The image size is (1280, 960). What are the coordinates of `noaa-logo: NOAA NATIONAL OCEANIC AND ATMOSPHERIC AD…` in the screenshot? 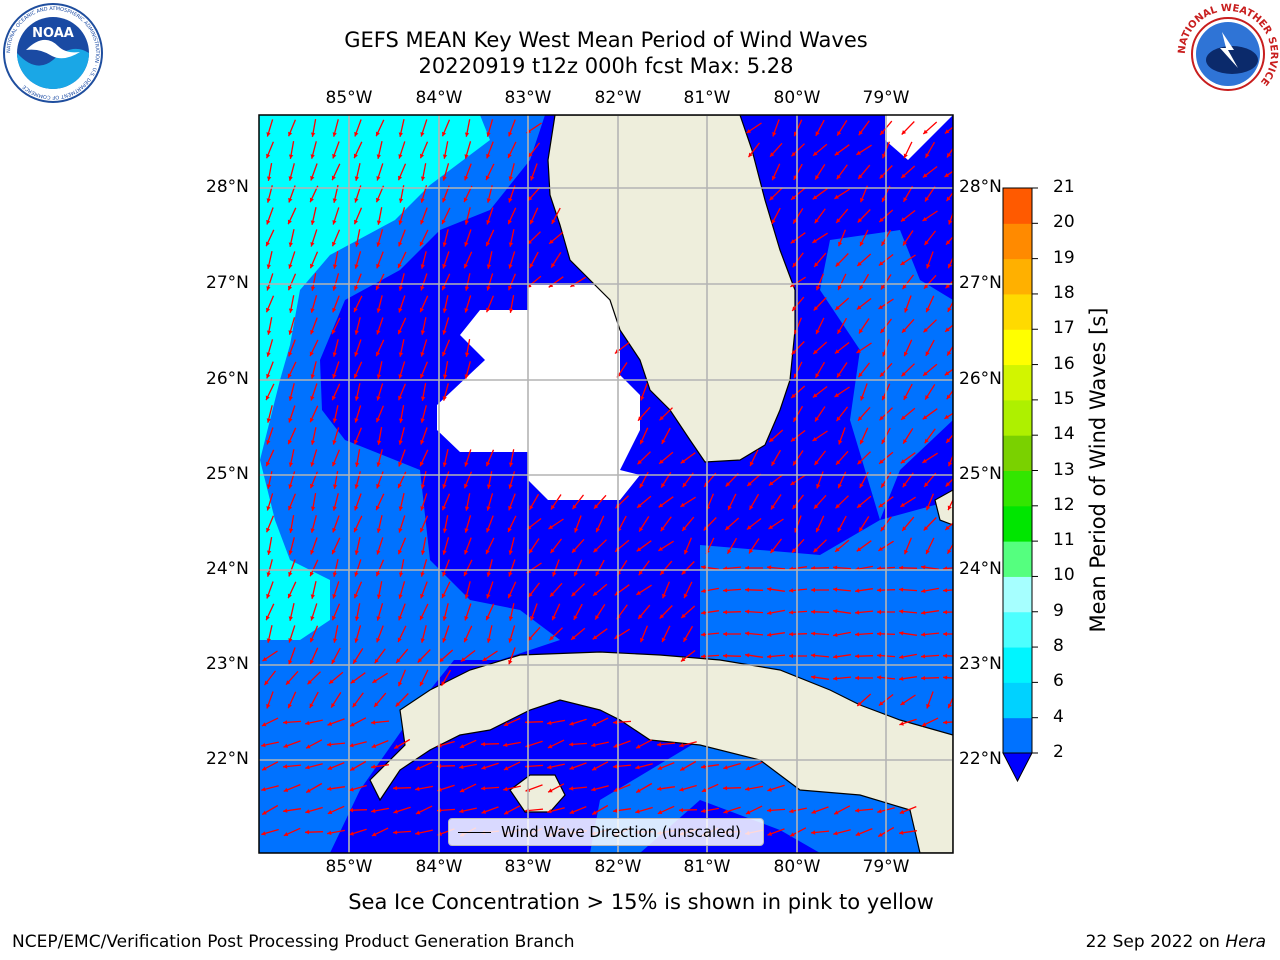 It's located at (53, 53).